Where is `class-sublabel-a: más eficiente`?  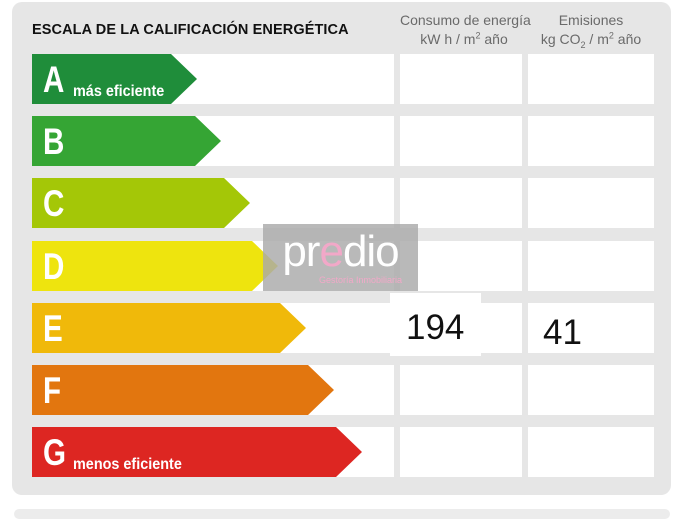 class-sublabel-a: más eficiente is located at coordinates (119, 91).